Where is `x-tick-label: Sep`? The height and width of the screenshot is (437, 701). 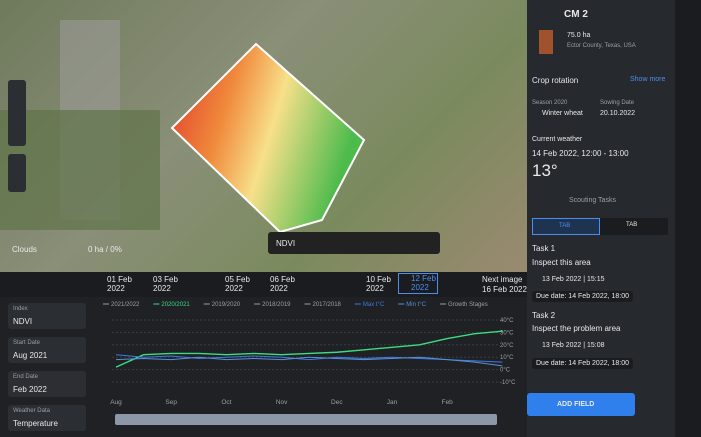 x-tick-label: Sep is located at coordinates (171, 402).